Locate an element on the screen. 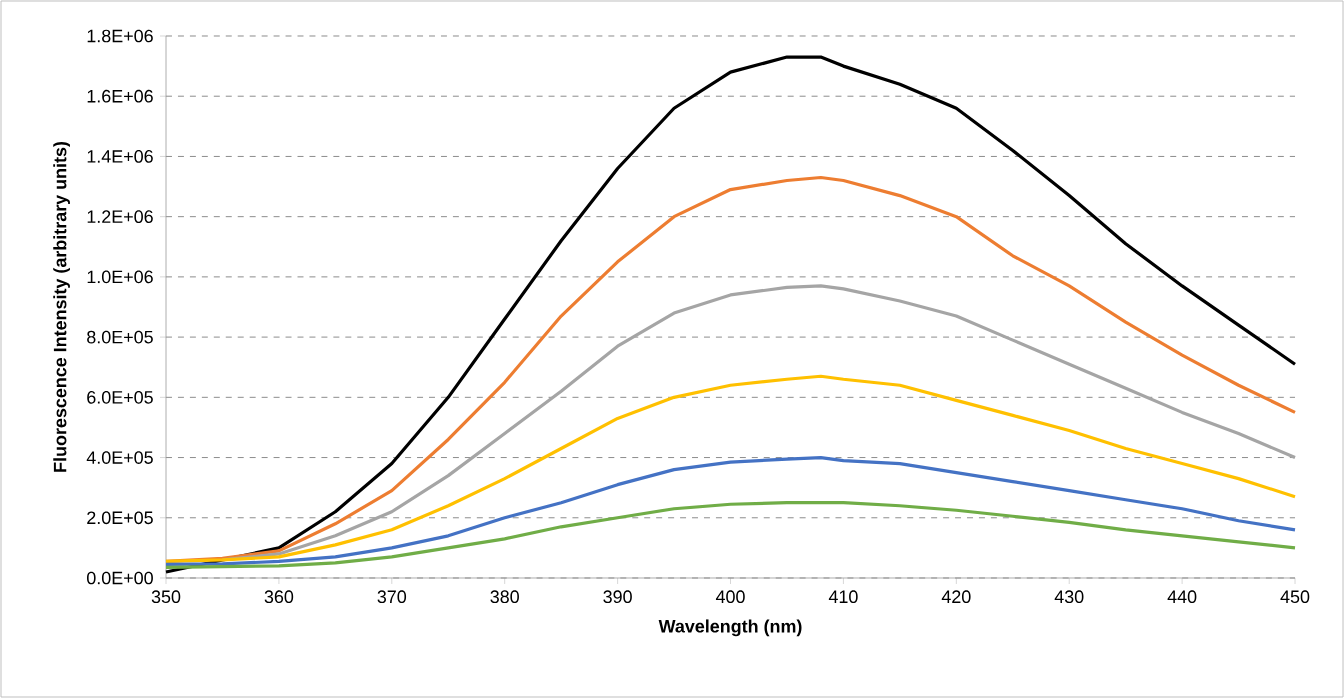 This screenshot has height=698, width=1344. x-tick-label: 390 is located at coordinates (617, 597).